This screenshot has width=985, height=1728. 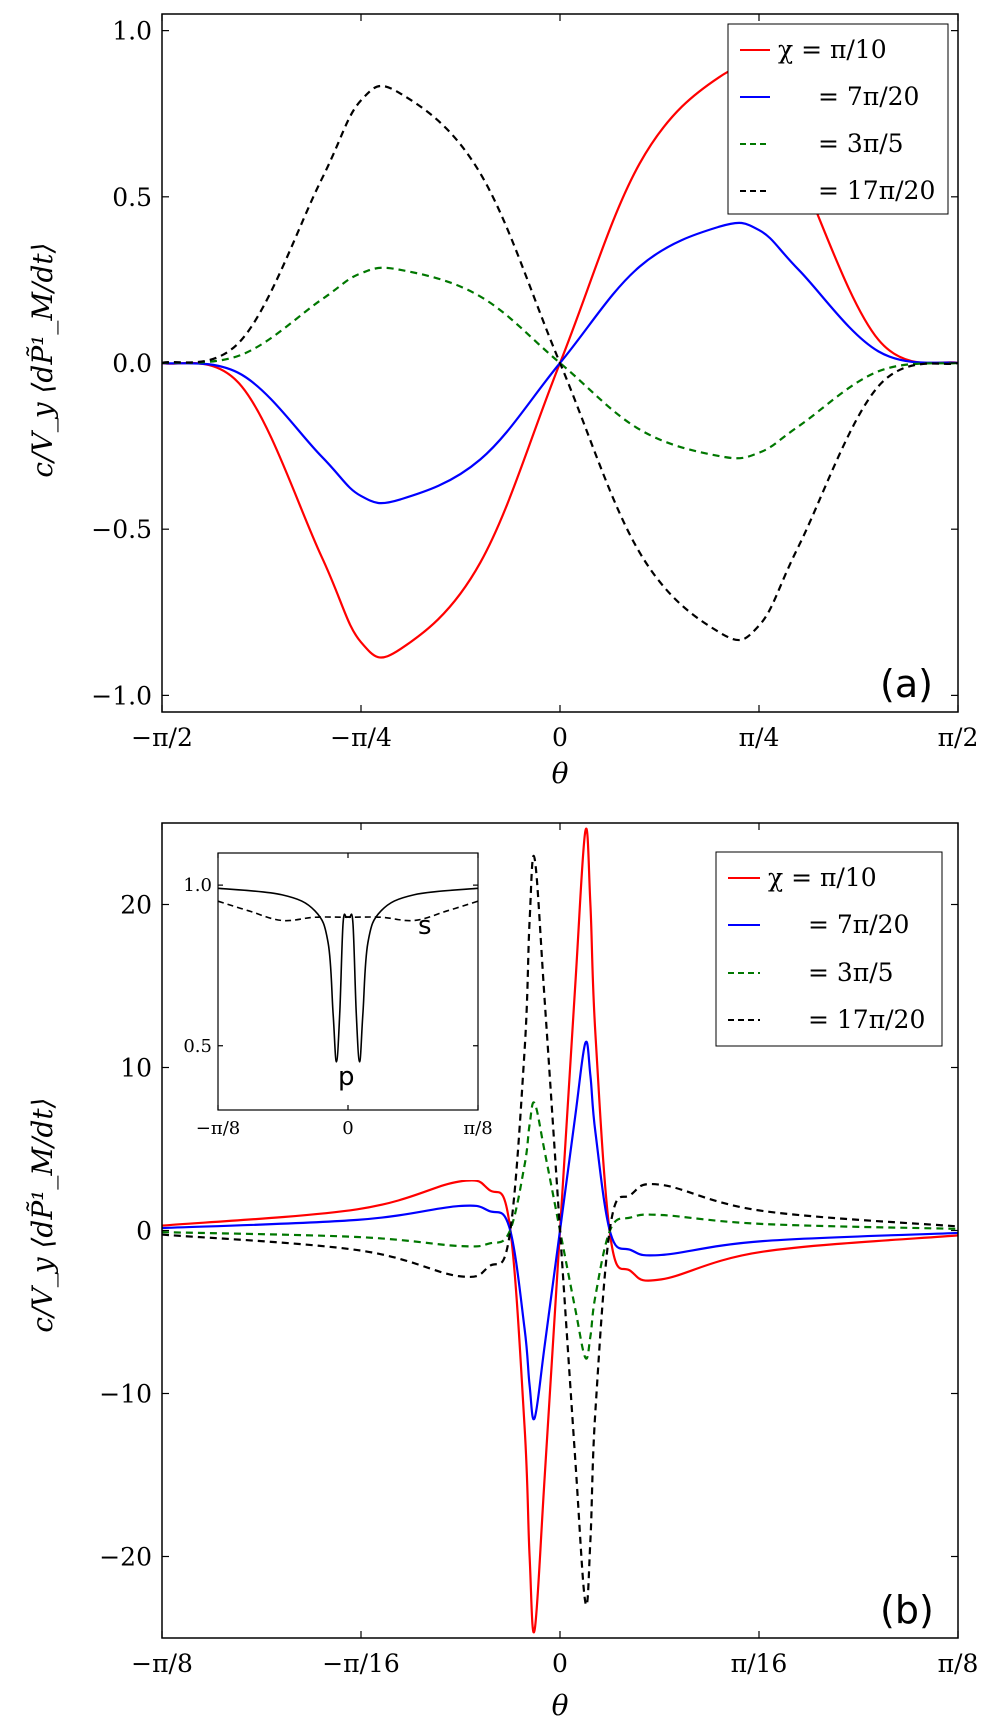 I want to click on inset-background, so click(x=330, y=1010).